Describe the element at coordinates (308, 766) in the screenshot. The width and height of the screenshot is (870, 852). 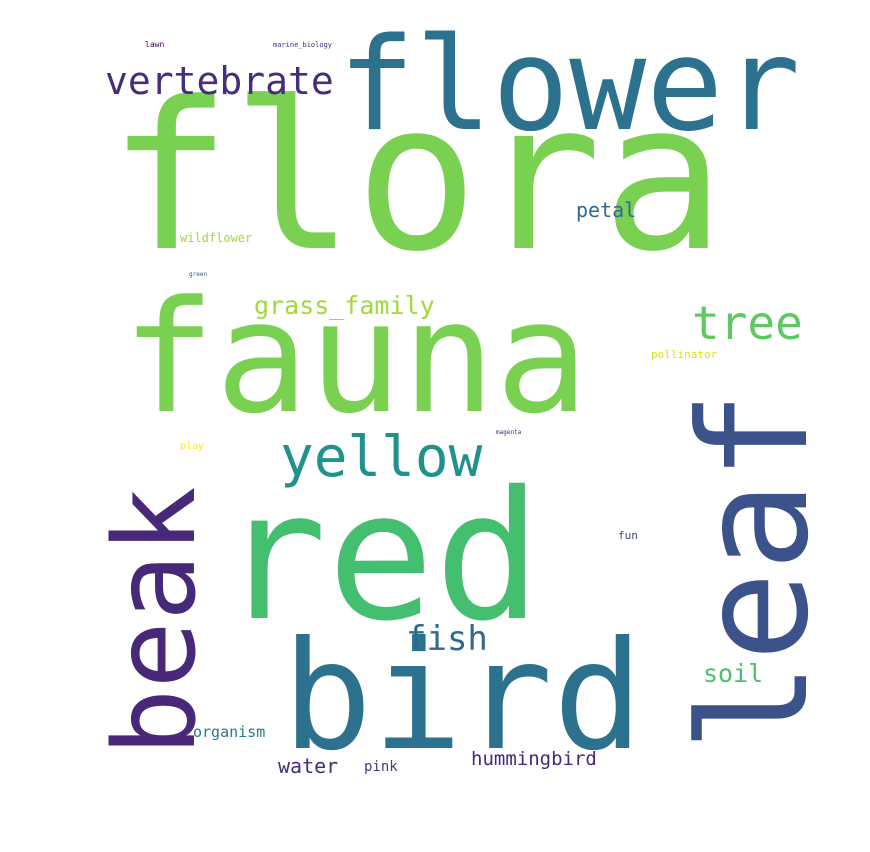
I see `word-water: water` at that location.